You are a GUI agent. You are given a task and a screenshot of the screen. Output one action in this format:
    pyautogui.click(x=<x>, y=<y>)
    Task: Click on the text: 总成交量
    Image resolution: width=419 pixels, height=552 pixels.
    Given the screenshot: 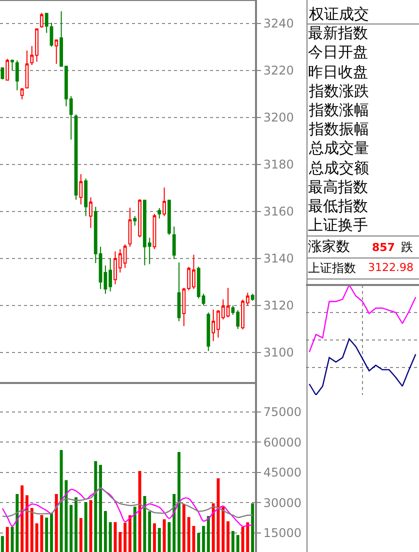 What is the action you would take?
    pyautogui.click(x=338, y=148)
    